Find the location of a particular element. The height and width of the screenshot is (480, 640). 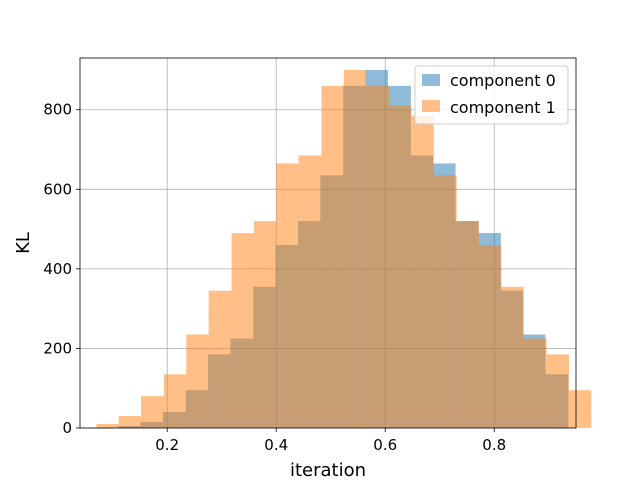

y-tick-label: 200 is located at coordinates (57, 348).